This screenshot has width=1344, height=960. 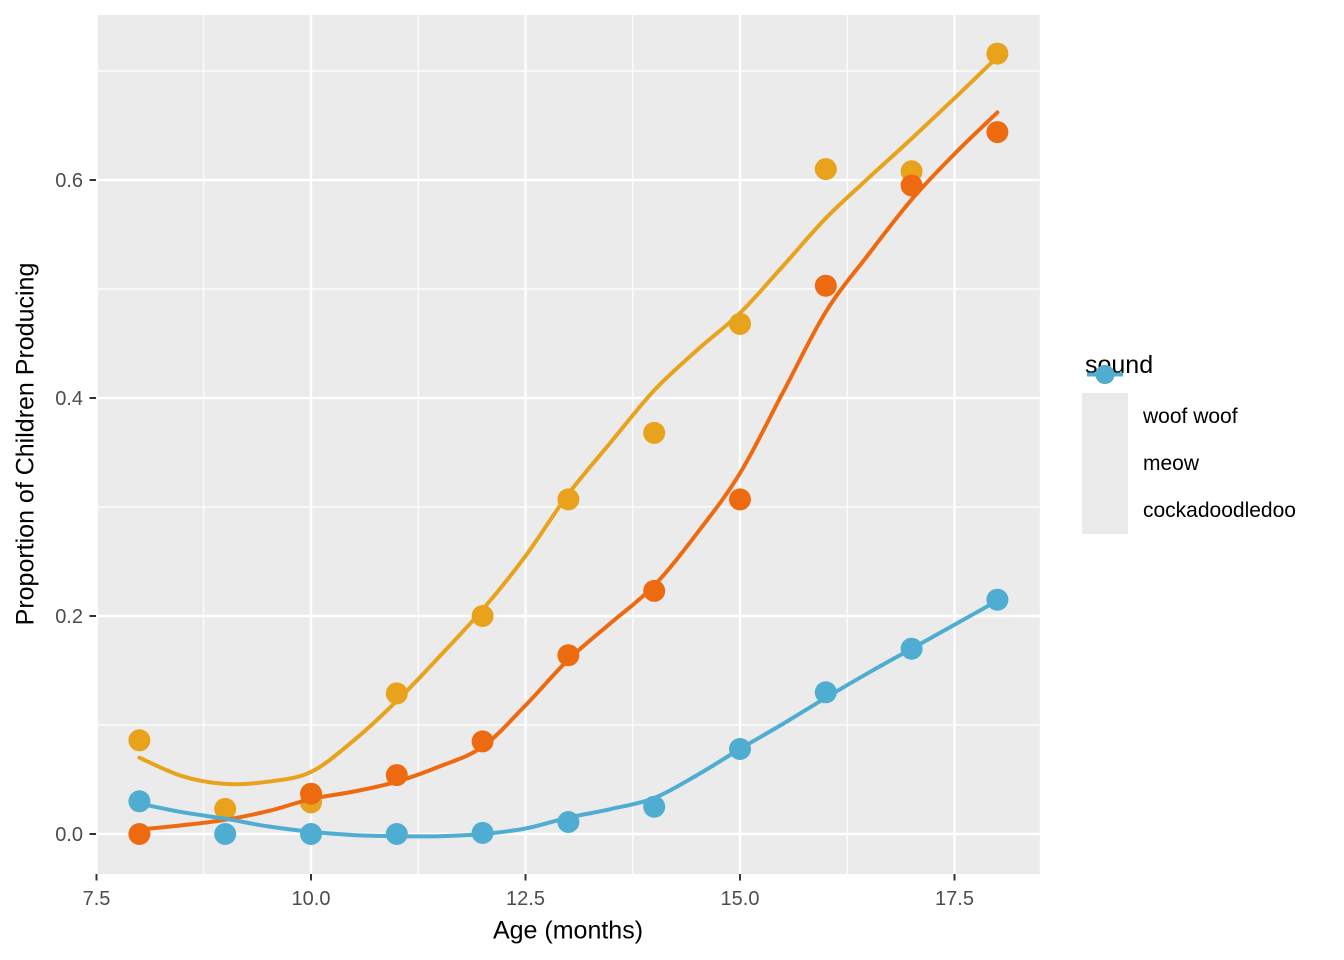 I want to click on y-axis-title: Proportion of Children Producing, so click(x=25, y=444).